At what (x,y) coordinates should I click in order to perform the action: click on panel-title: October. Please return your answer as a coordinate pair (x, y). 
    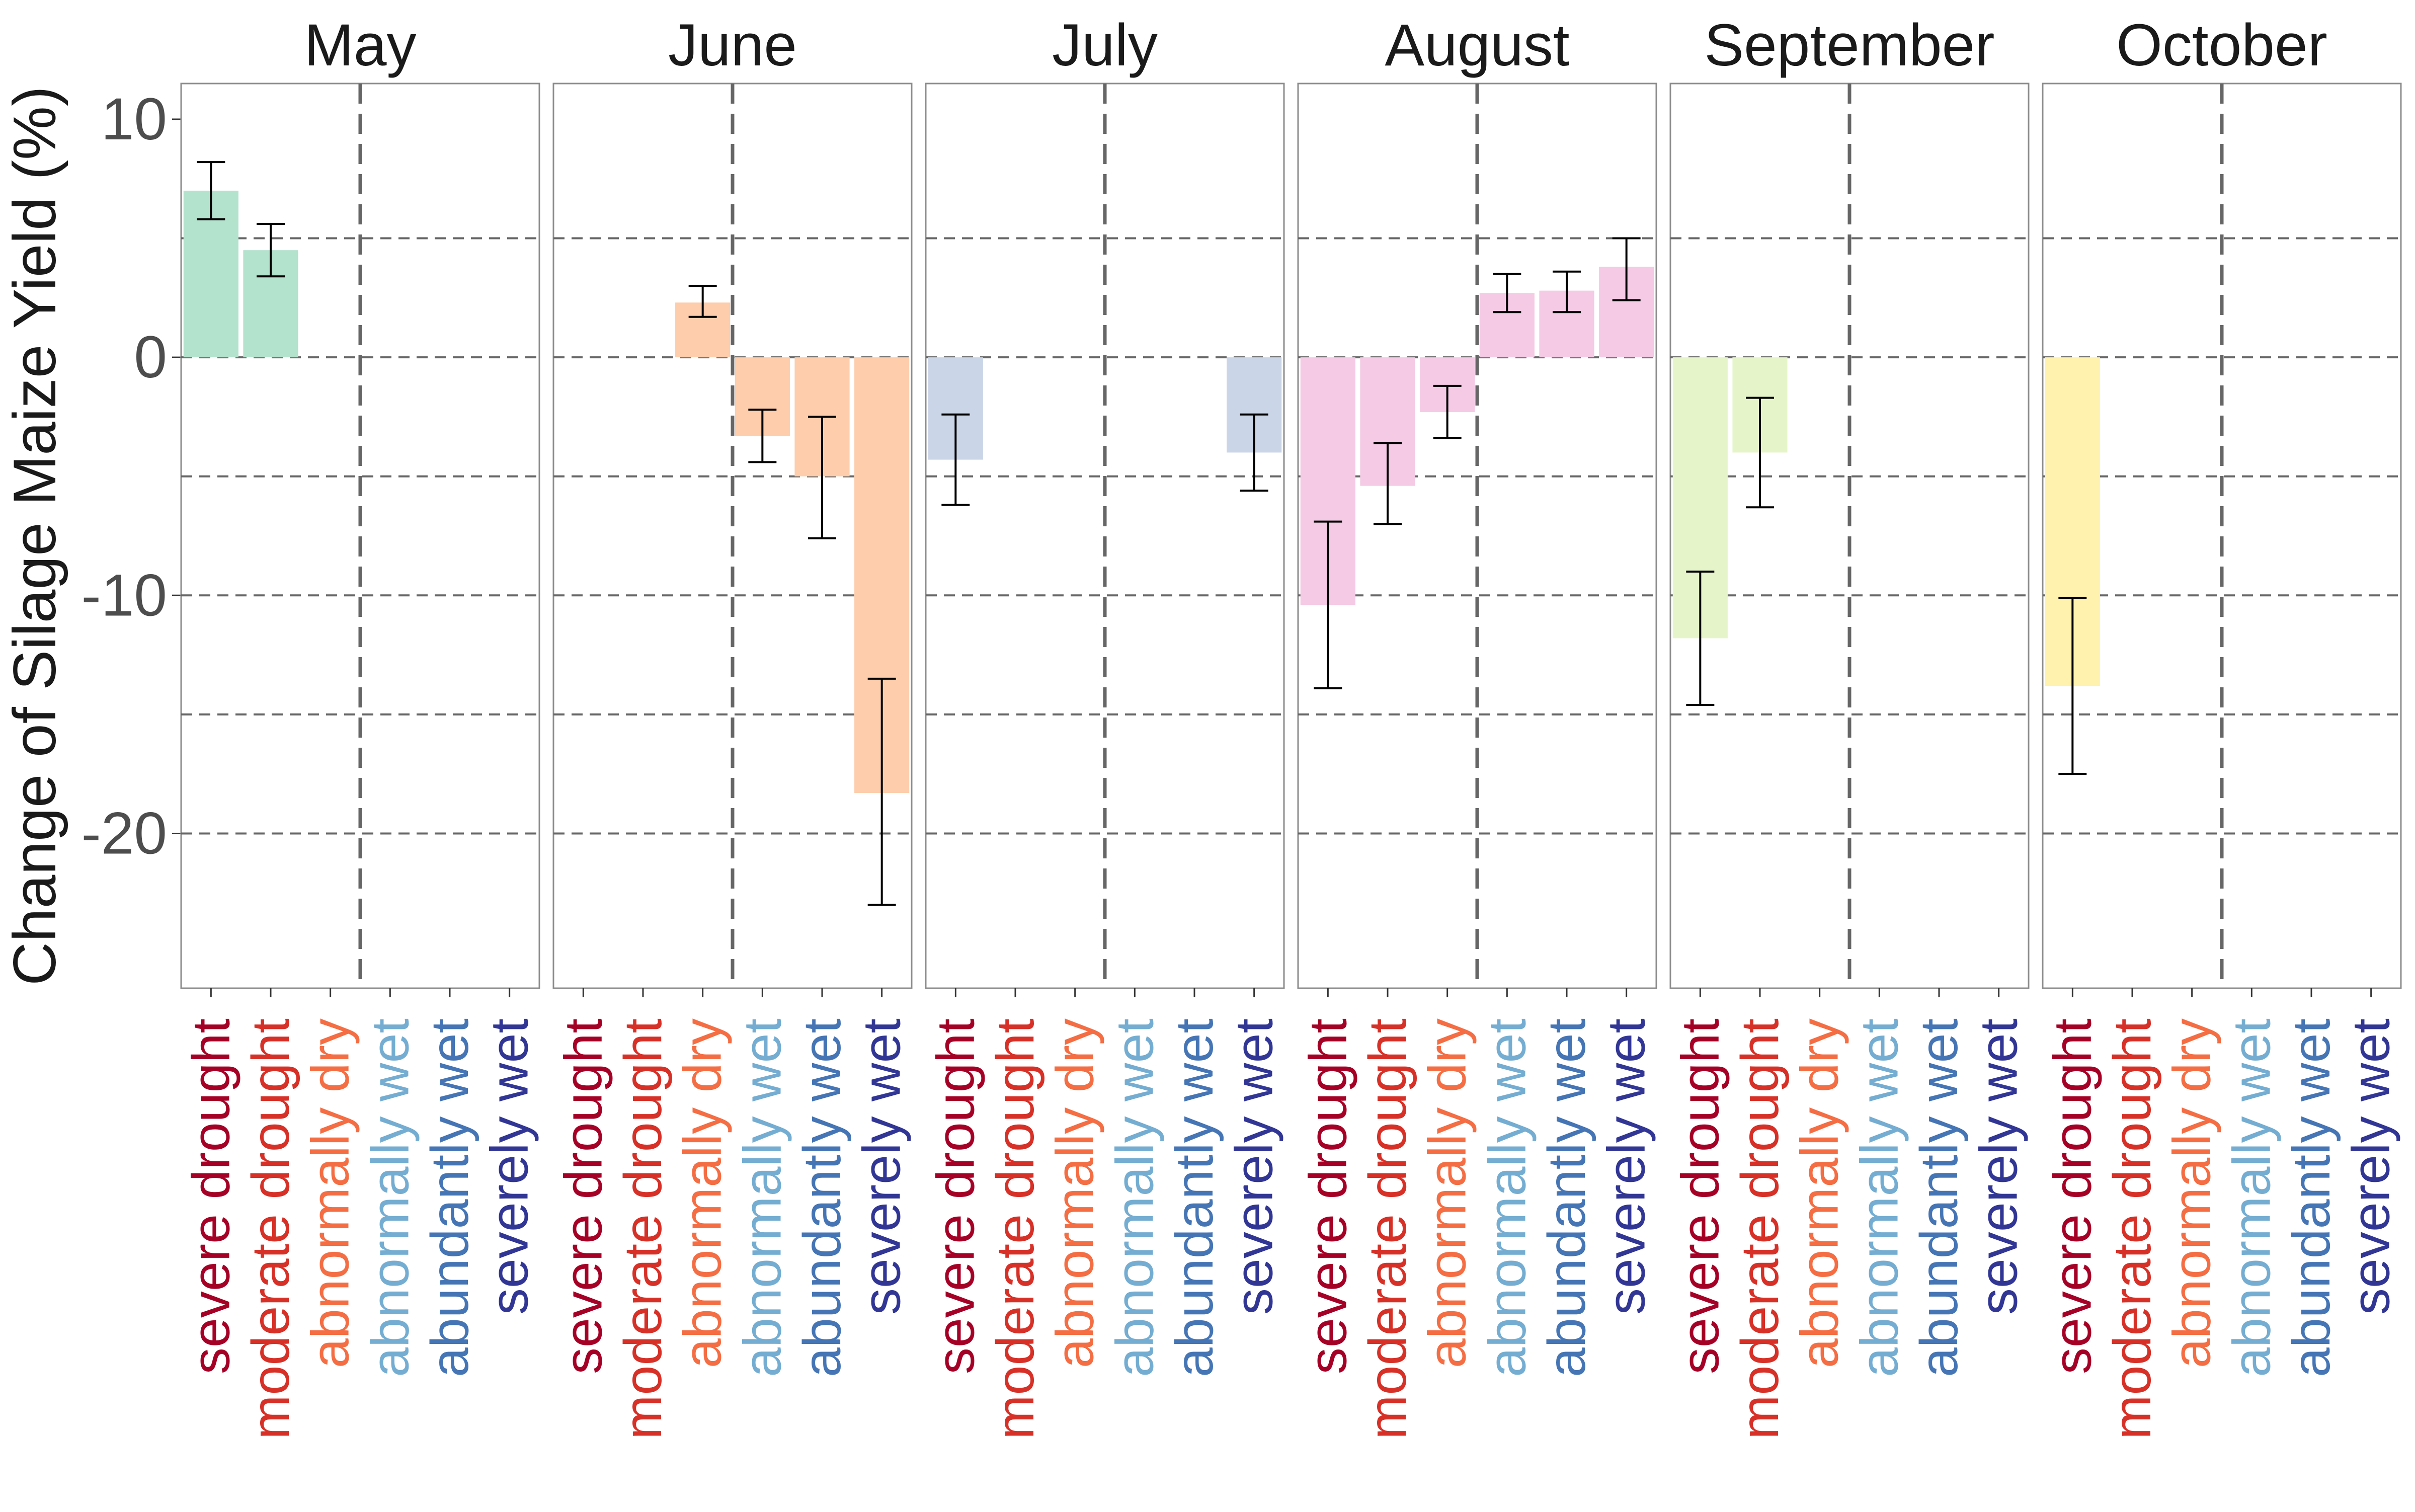
    Looking at the image, I should click on (2222, 45).